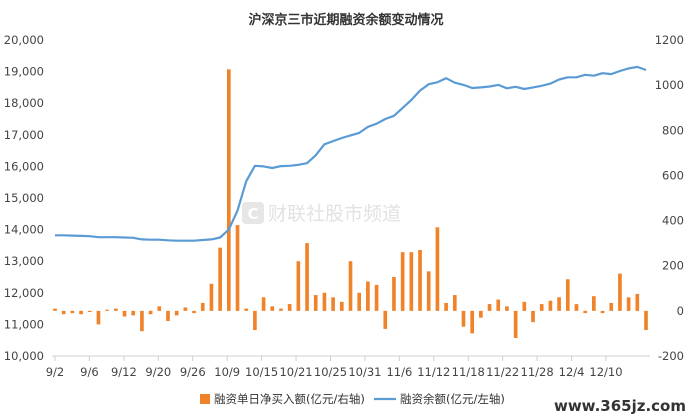 The height and width of the screenshot is (416, 692). I want to click on right-axis: -200 0 200 400 600 800 1000 1200, so click(669, 198).